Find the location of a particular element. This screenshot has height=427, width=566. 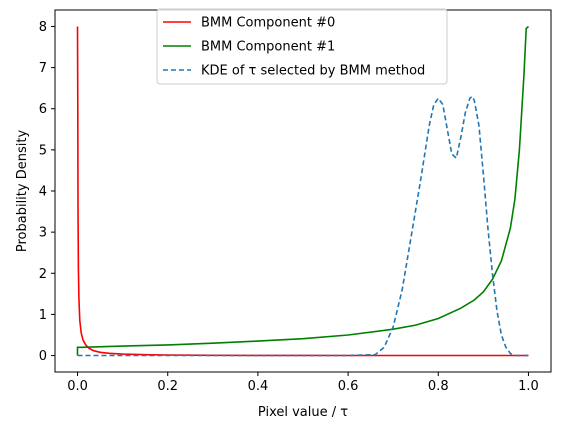

y-tick-label: 2 is located at coordinates (43, 274).